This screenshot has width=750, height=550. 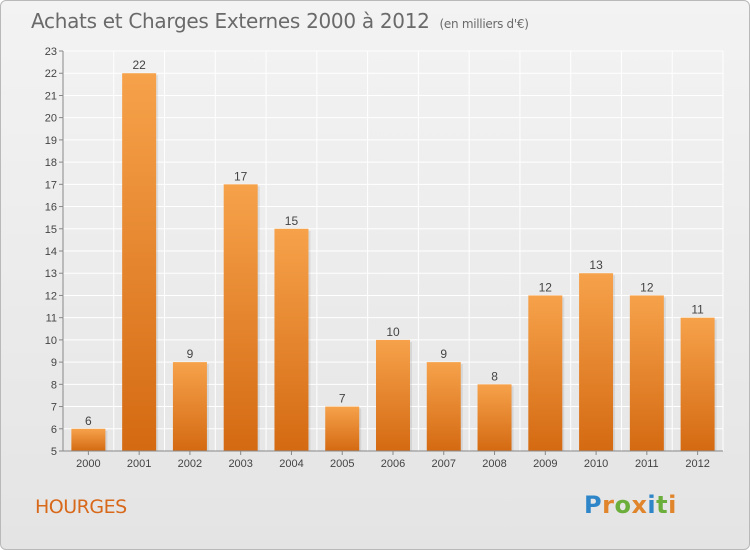 I want to click on x-tick-label: 2010, so click(x=596, y=464).